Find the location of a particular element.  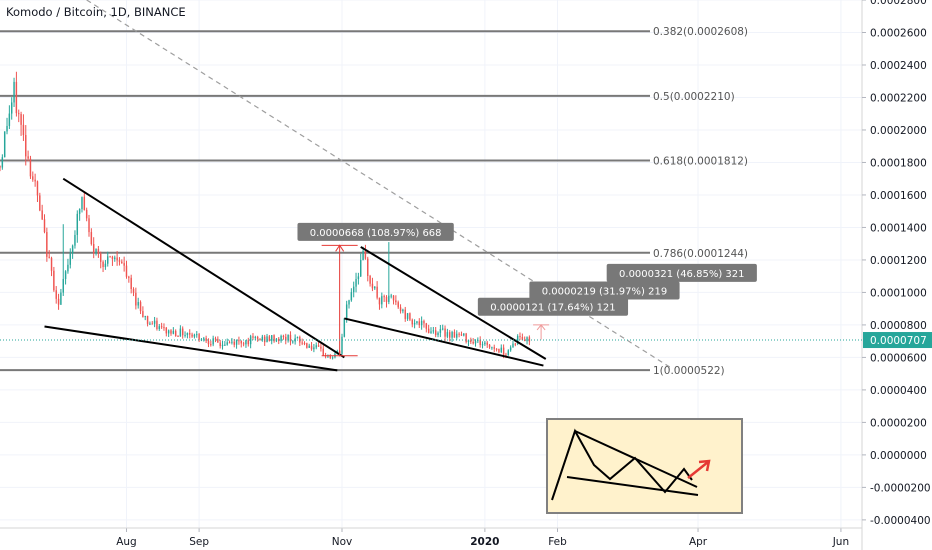

y-tick-label: 0.0001800 is located at coordinates (898, 163).